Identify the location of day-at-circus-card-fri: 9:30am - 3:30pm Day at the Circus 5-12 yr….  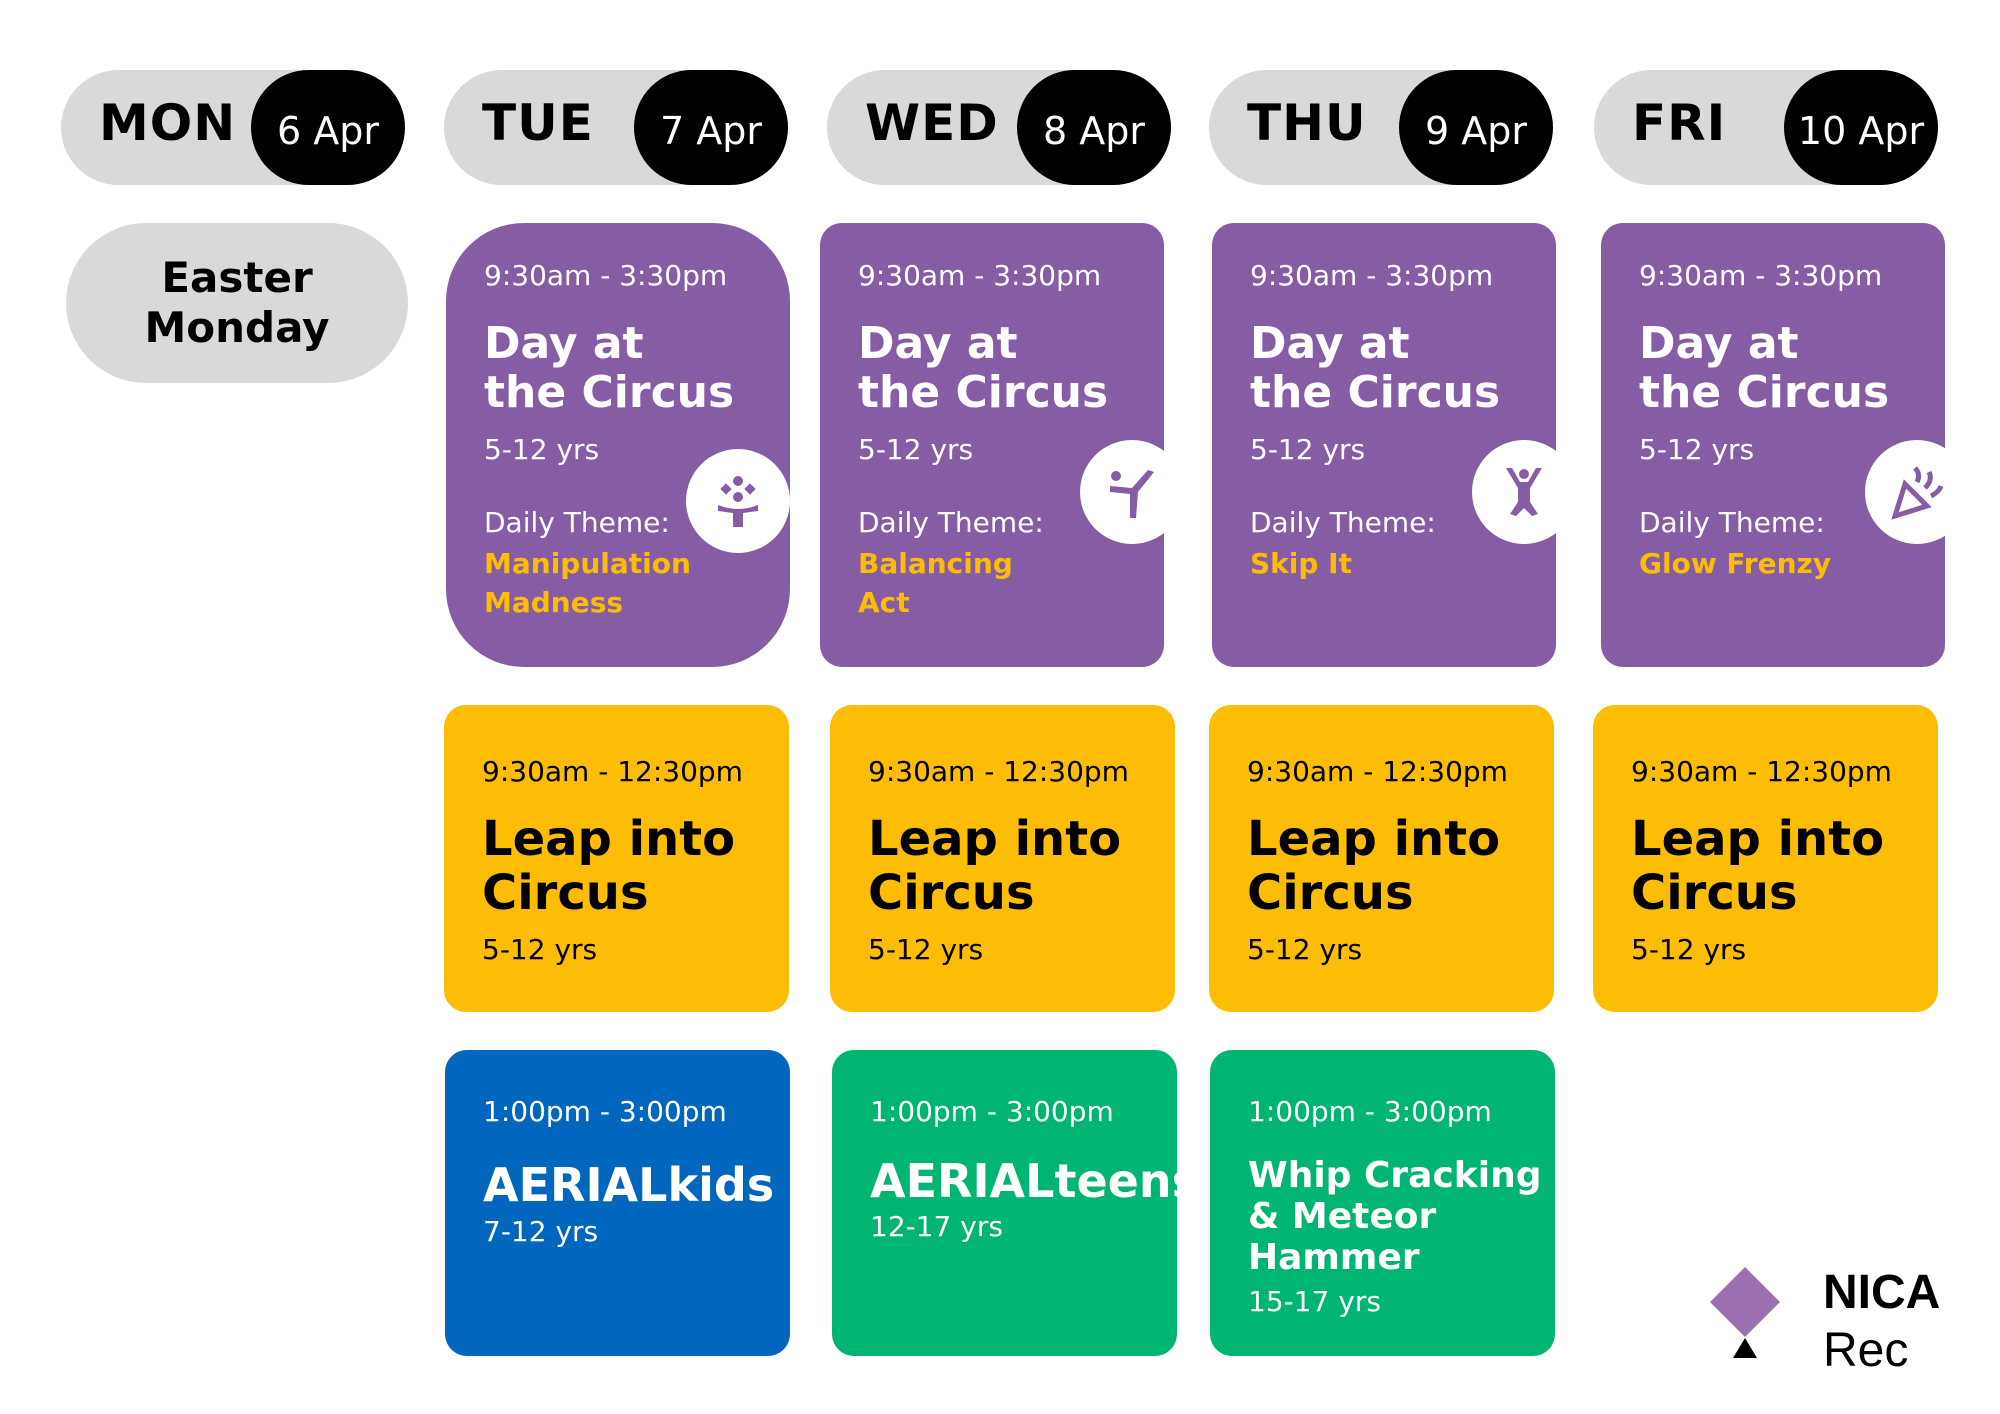
(1773, 445).